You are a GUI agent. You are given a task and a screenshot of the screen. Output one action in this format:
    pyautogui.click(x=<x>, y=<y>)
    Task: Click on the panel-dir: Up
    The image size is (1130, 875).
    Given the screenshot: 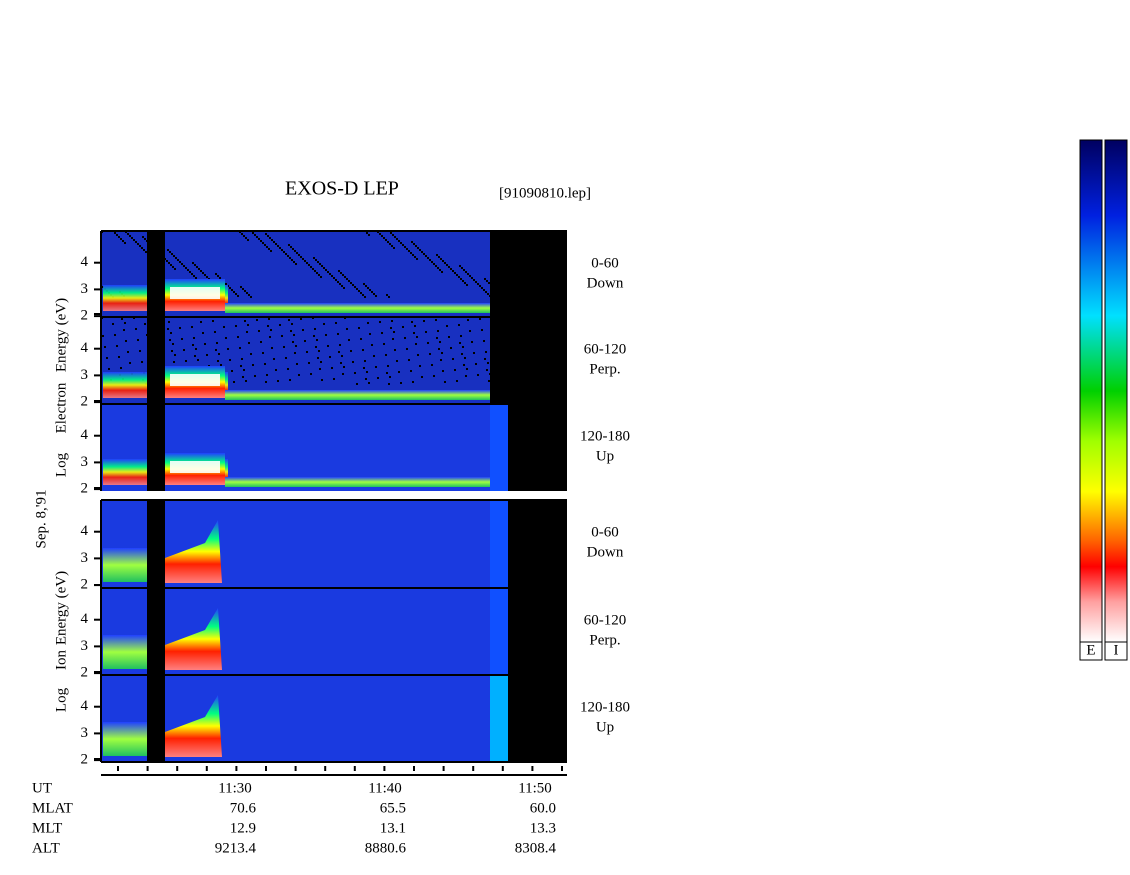 What is the action you would take?
    pyautogui.click(x=605, y=456)
    